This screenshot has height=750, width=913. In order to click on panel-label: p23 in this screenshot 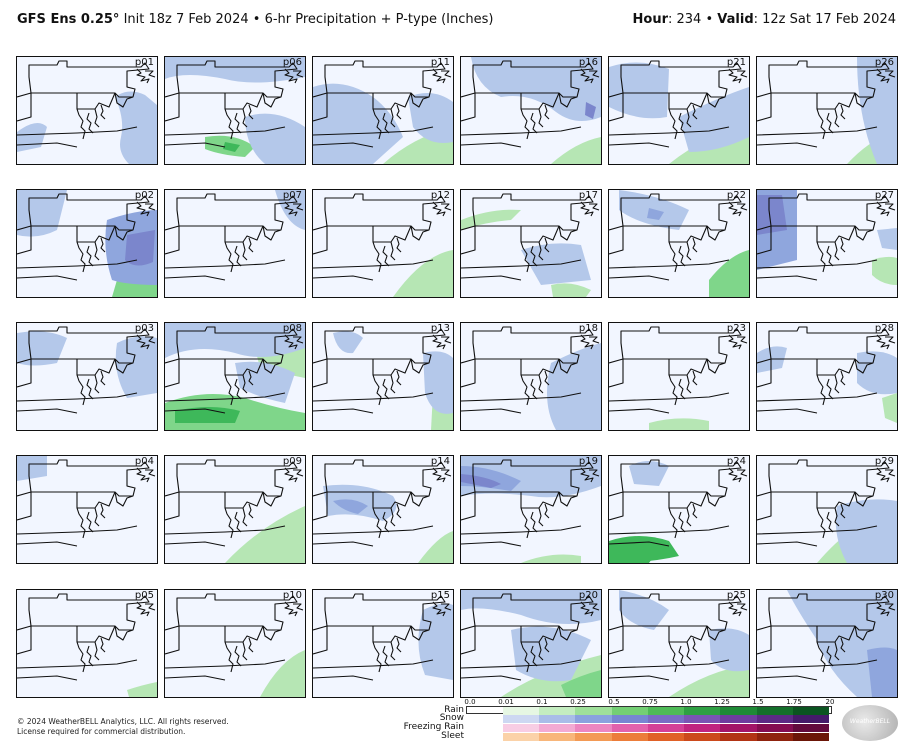, I will do `click(736, 328)`.